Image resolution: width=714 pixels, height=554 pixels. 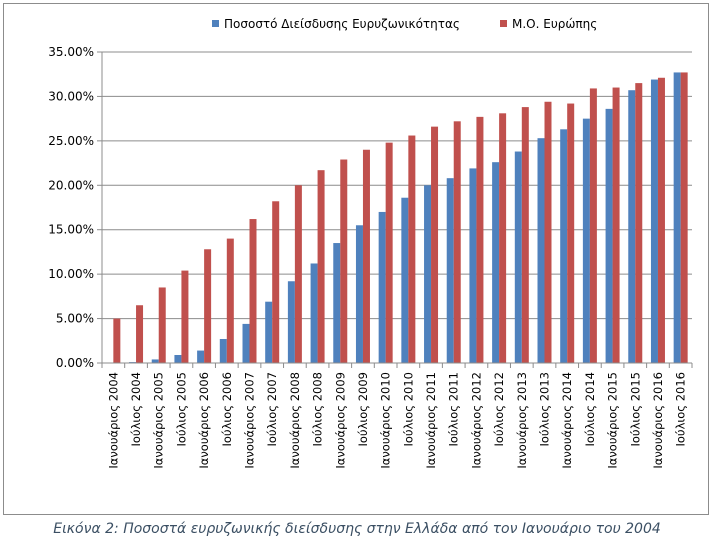 What do you see at coordinates (386, 420) in the screenshot?
I see `x-tick-label: Ιανουάριος 2010` at bounding box center [386, 420].